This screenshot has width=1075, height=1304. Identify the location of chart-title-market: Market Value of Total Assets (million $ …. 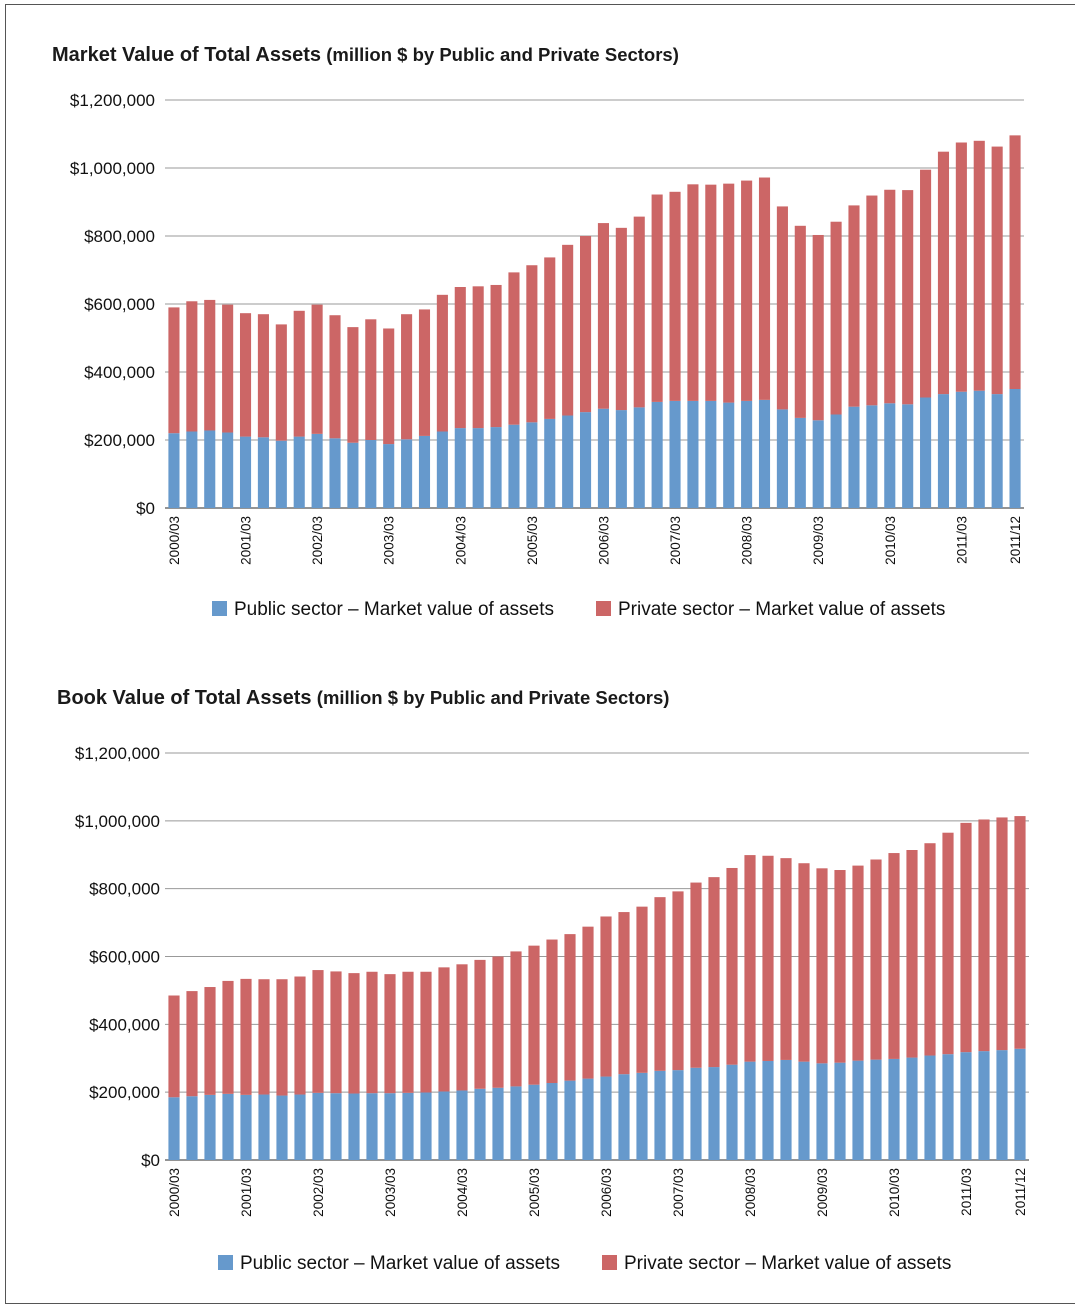
(365, 55).